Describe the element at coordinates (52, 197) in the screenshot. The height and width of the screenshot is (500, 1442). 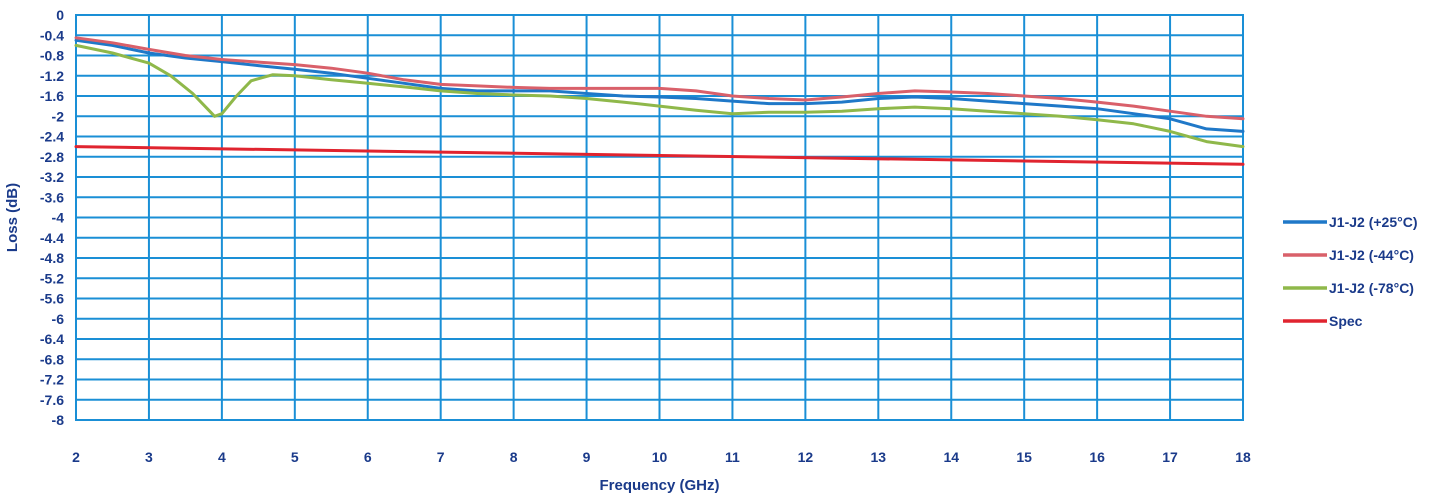
I see `y-tick-label: -3.6` at that location.